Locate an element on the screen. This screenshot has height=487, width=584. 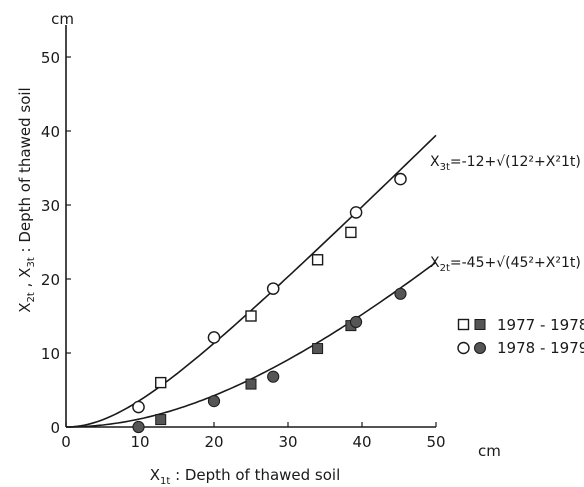
x-tick-label: 20 is located at coordinates (213, 442).